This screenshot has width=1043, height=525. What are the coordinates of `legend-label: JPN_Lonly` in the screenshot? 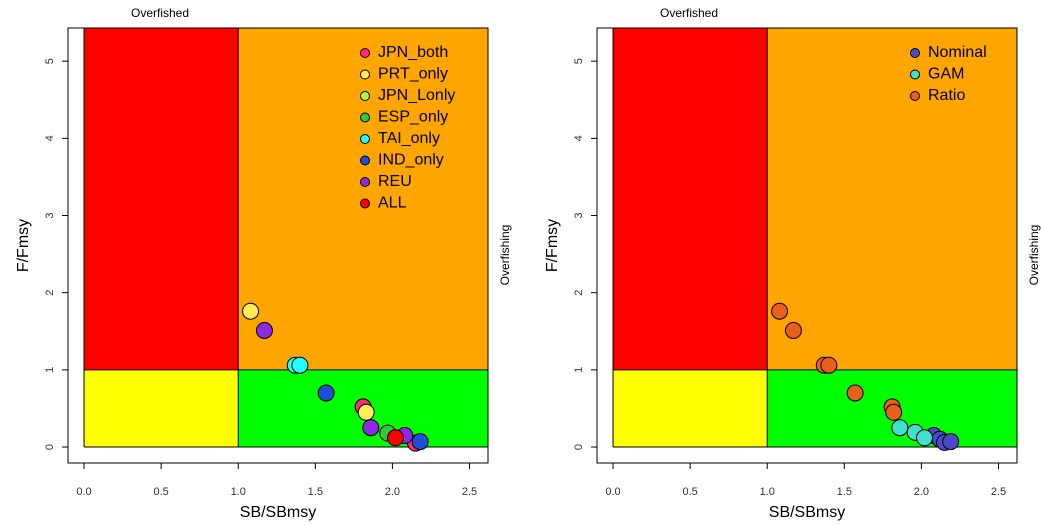 It's located at (416, 95).